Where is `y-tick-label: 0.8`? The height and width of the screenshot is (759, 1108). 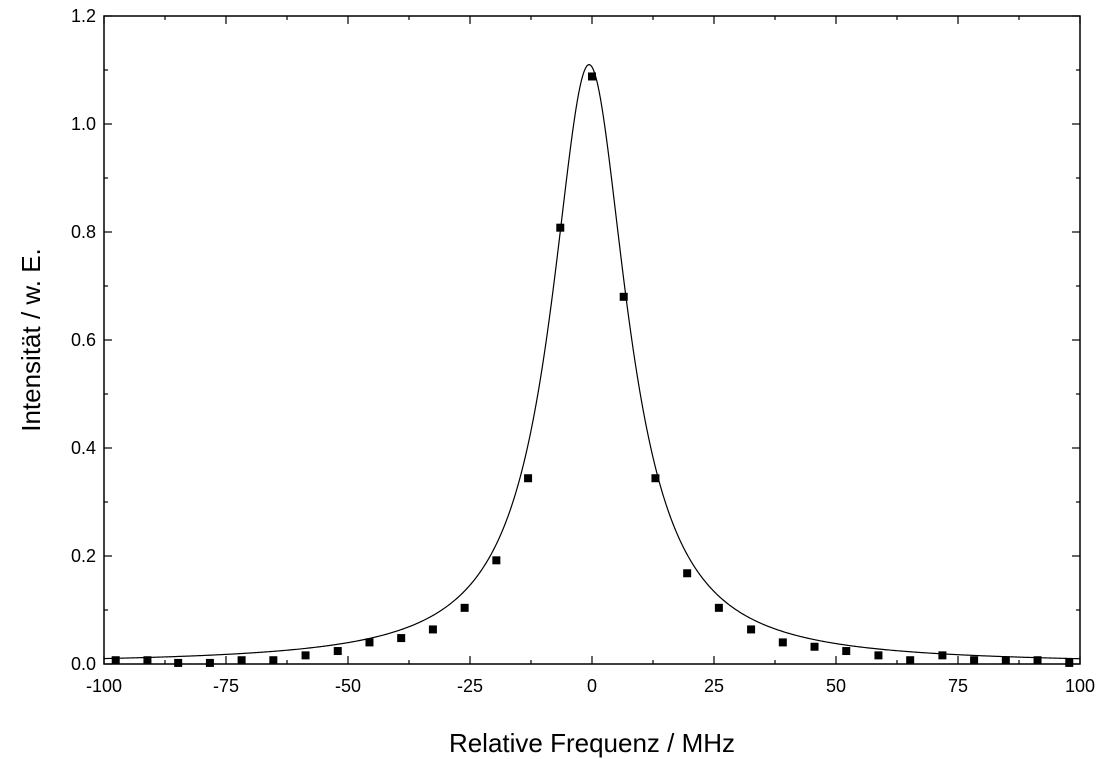
y-tick-label: 0.8 is located at coordinates (83, 232).